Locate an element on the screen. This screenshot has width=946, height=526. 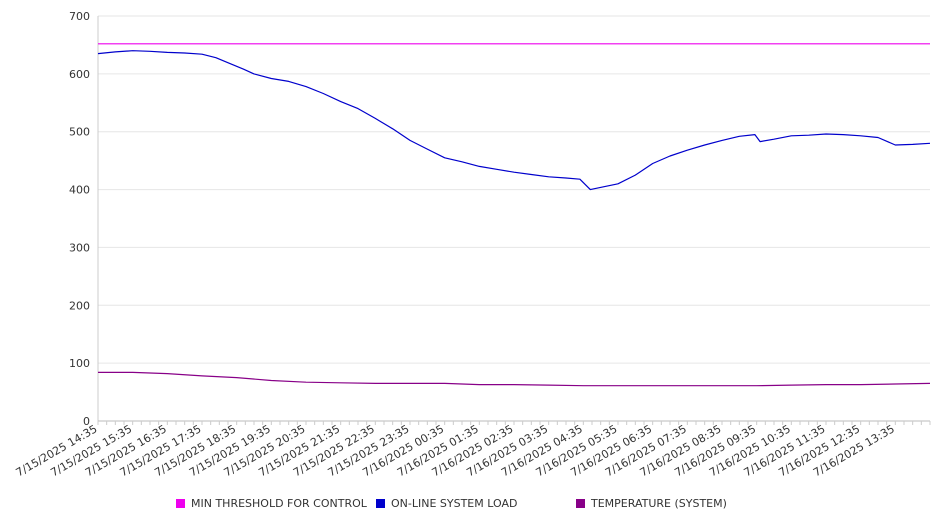
y-tick-label: 100 is located at coordinates (79, 363).